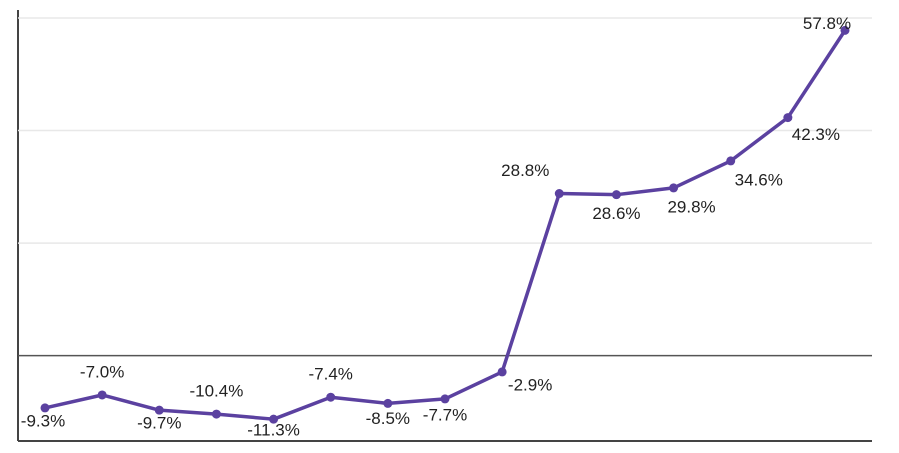 The image size is (899, 453). What do you see at coordinates (43, 420) in the screenshot?
I see `data-label: -9.3%` at bounding box center [43, 420].